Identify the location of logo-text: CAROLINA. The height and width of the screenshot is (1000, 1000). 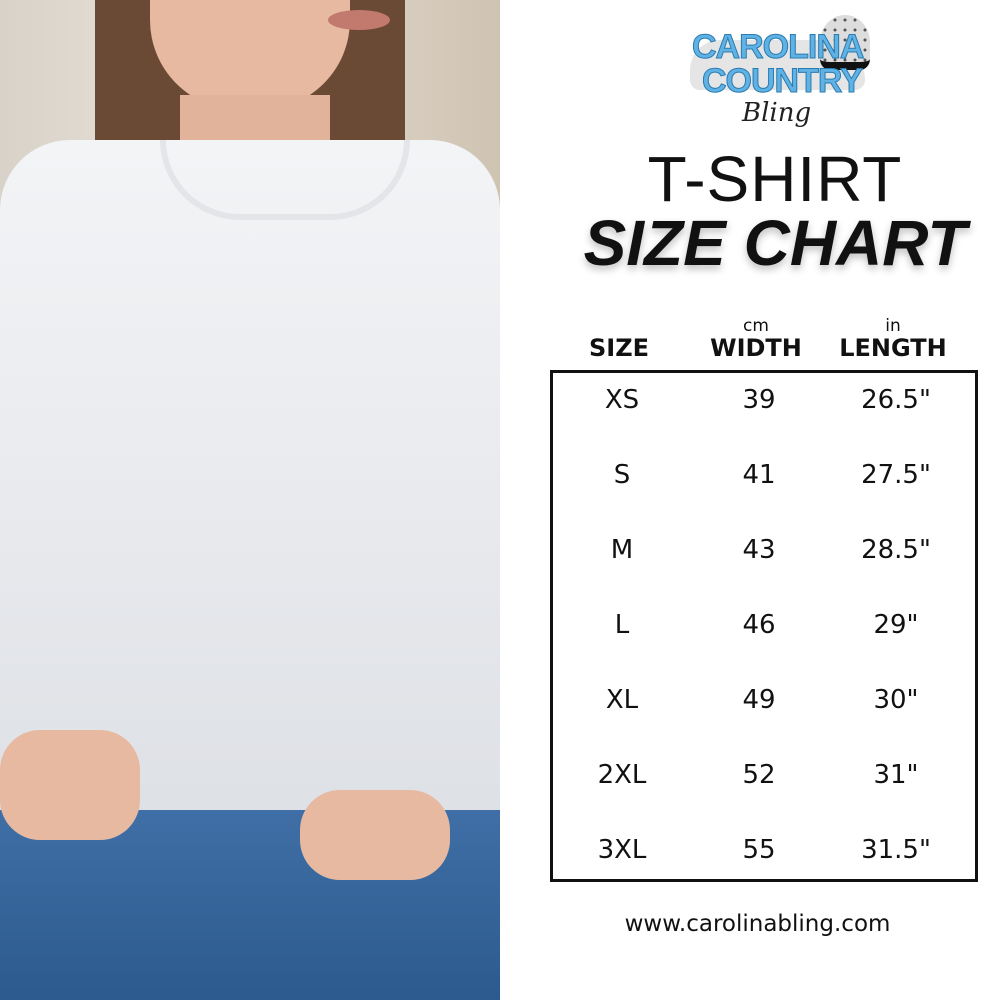
(777, 47).